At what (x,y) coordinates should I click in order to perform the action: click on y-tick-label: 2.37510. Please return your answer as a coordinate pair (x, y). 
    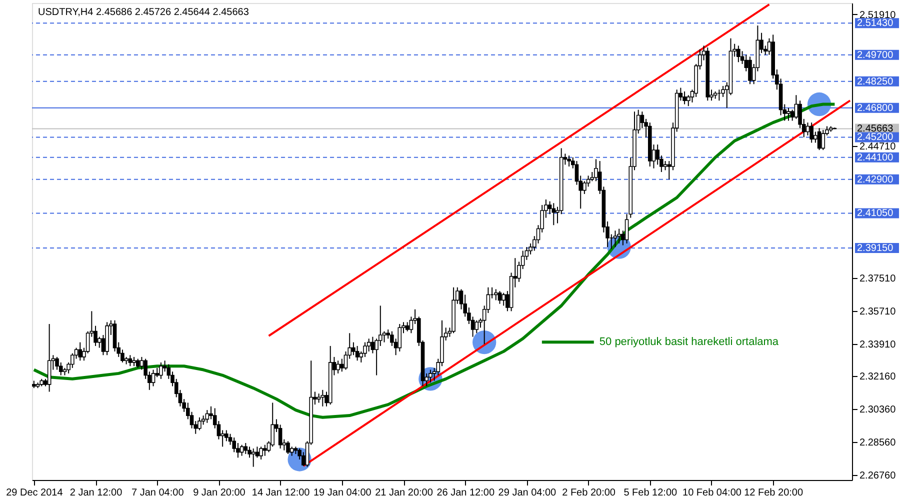
    Looking at the image, I should click on (878, 279).